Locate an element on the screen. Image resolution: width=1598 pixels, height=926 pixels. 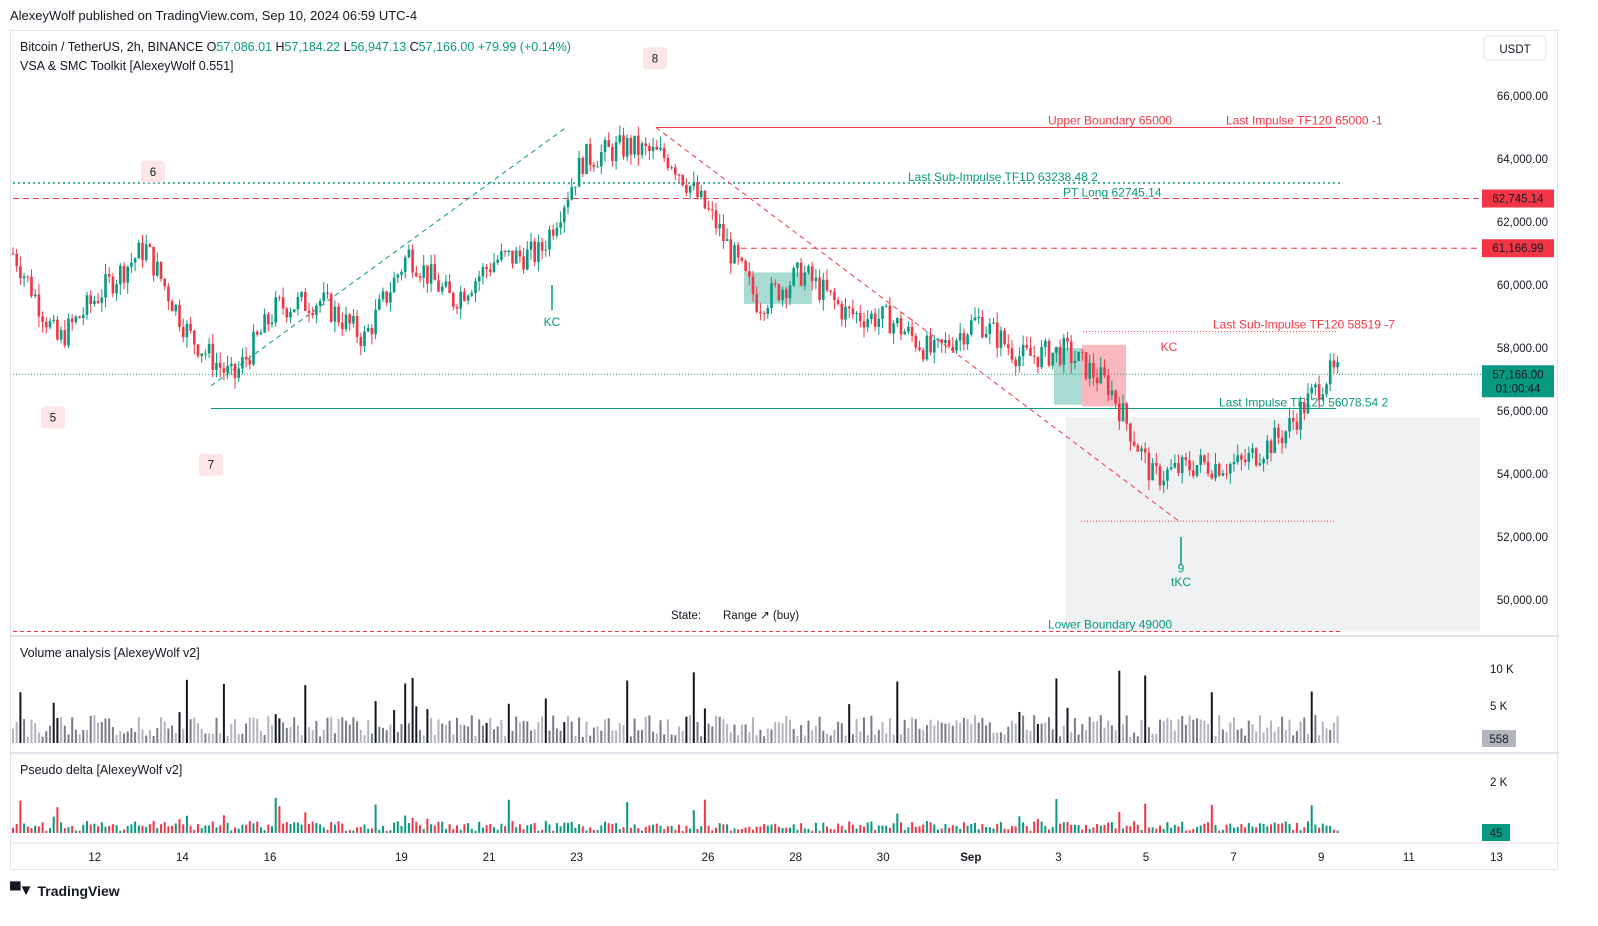
currency-button-box is located at coordinates (1515, 48).